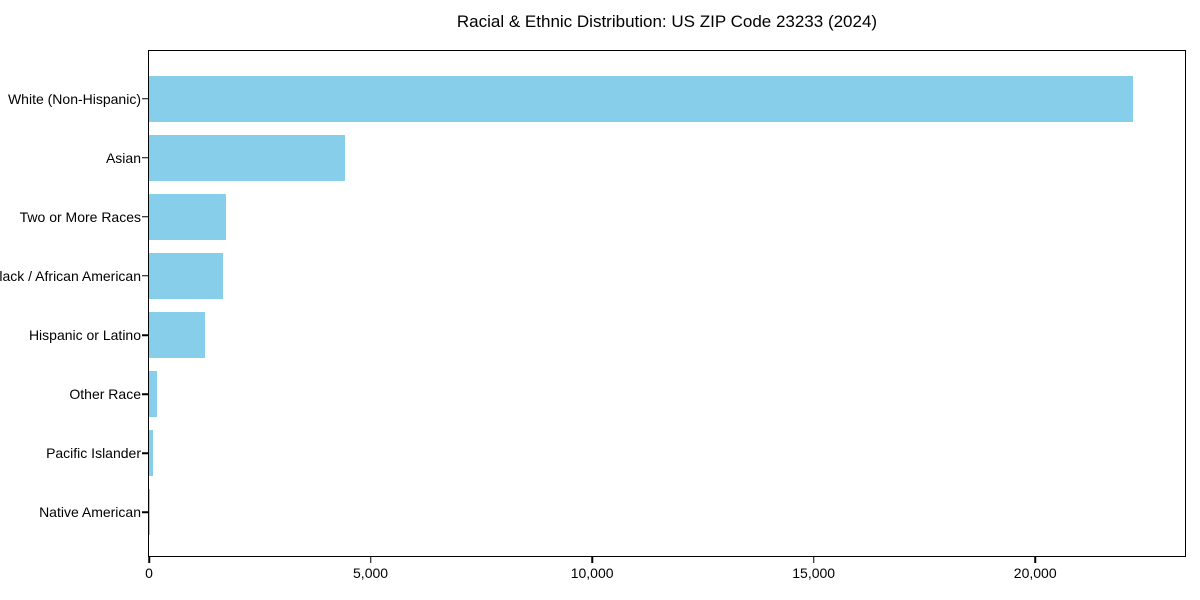  Describe the element at coordinates (74, 98) in the screenshot. I see `y-axis-label: White (Non-Hispanic)` at that location.